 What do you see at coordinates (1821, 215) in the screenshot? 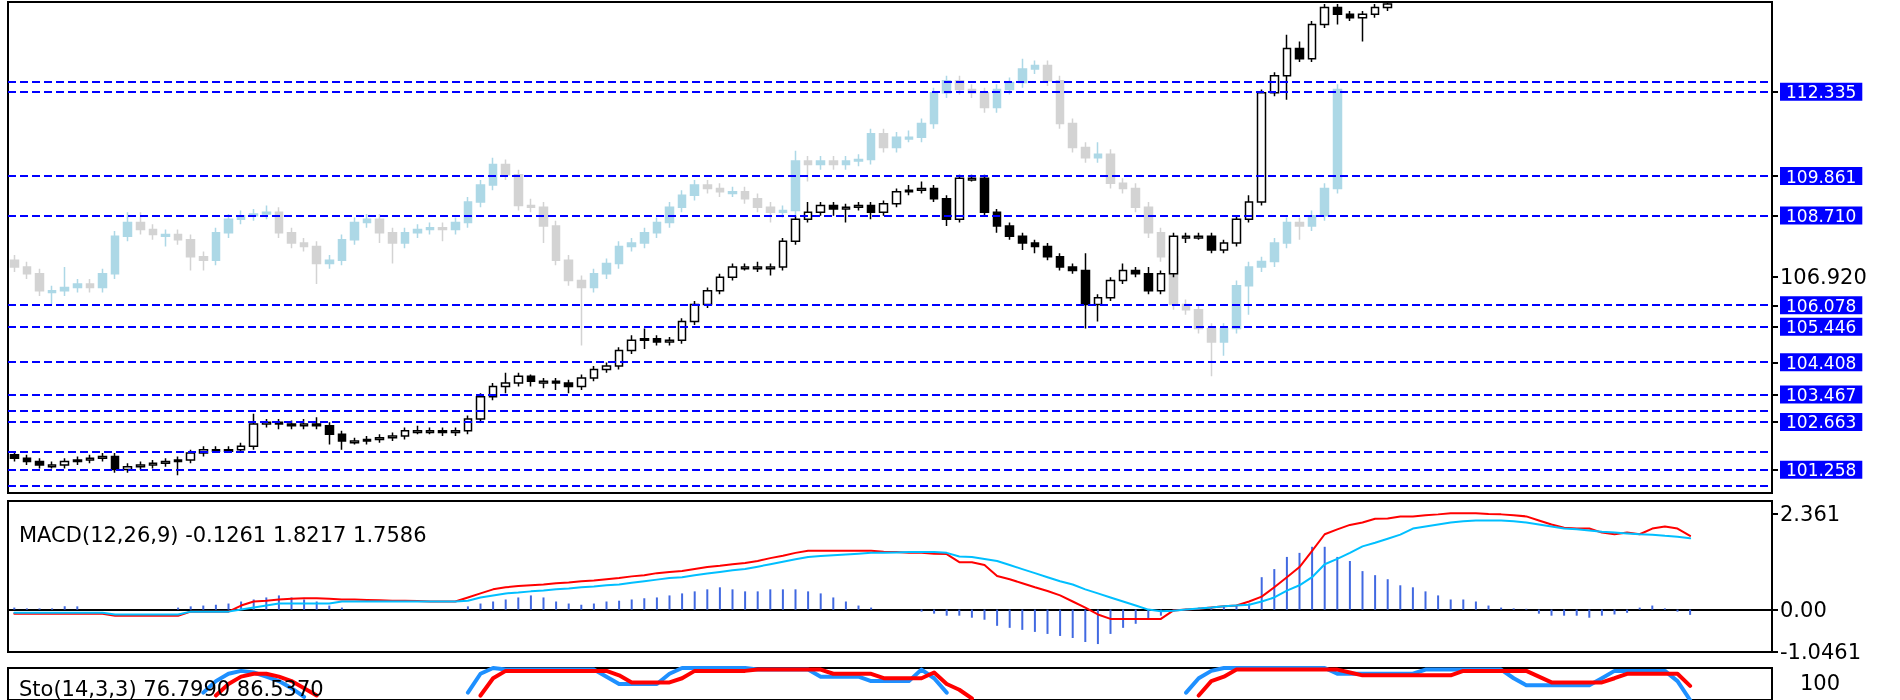
I see `y-tick-label: 108.710` at bounding box center [1821, 215].